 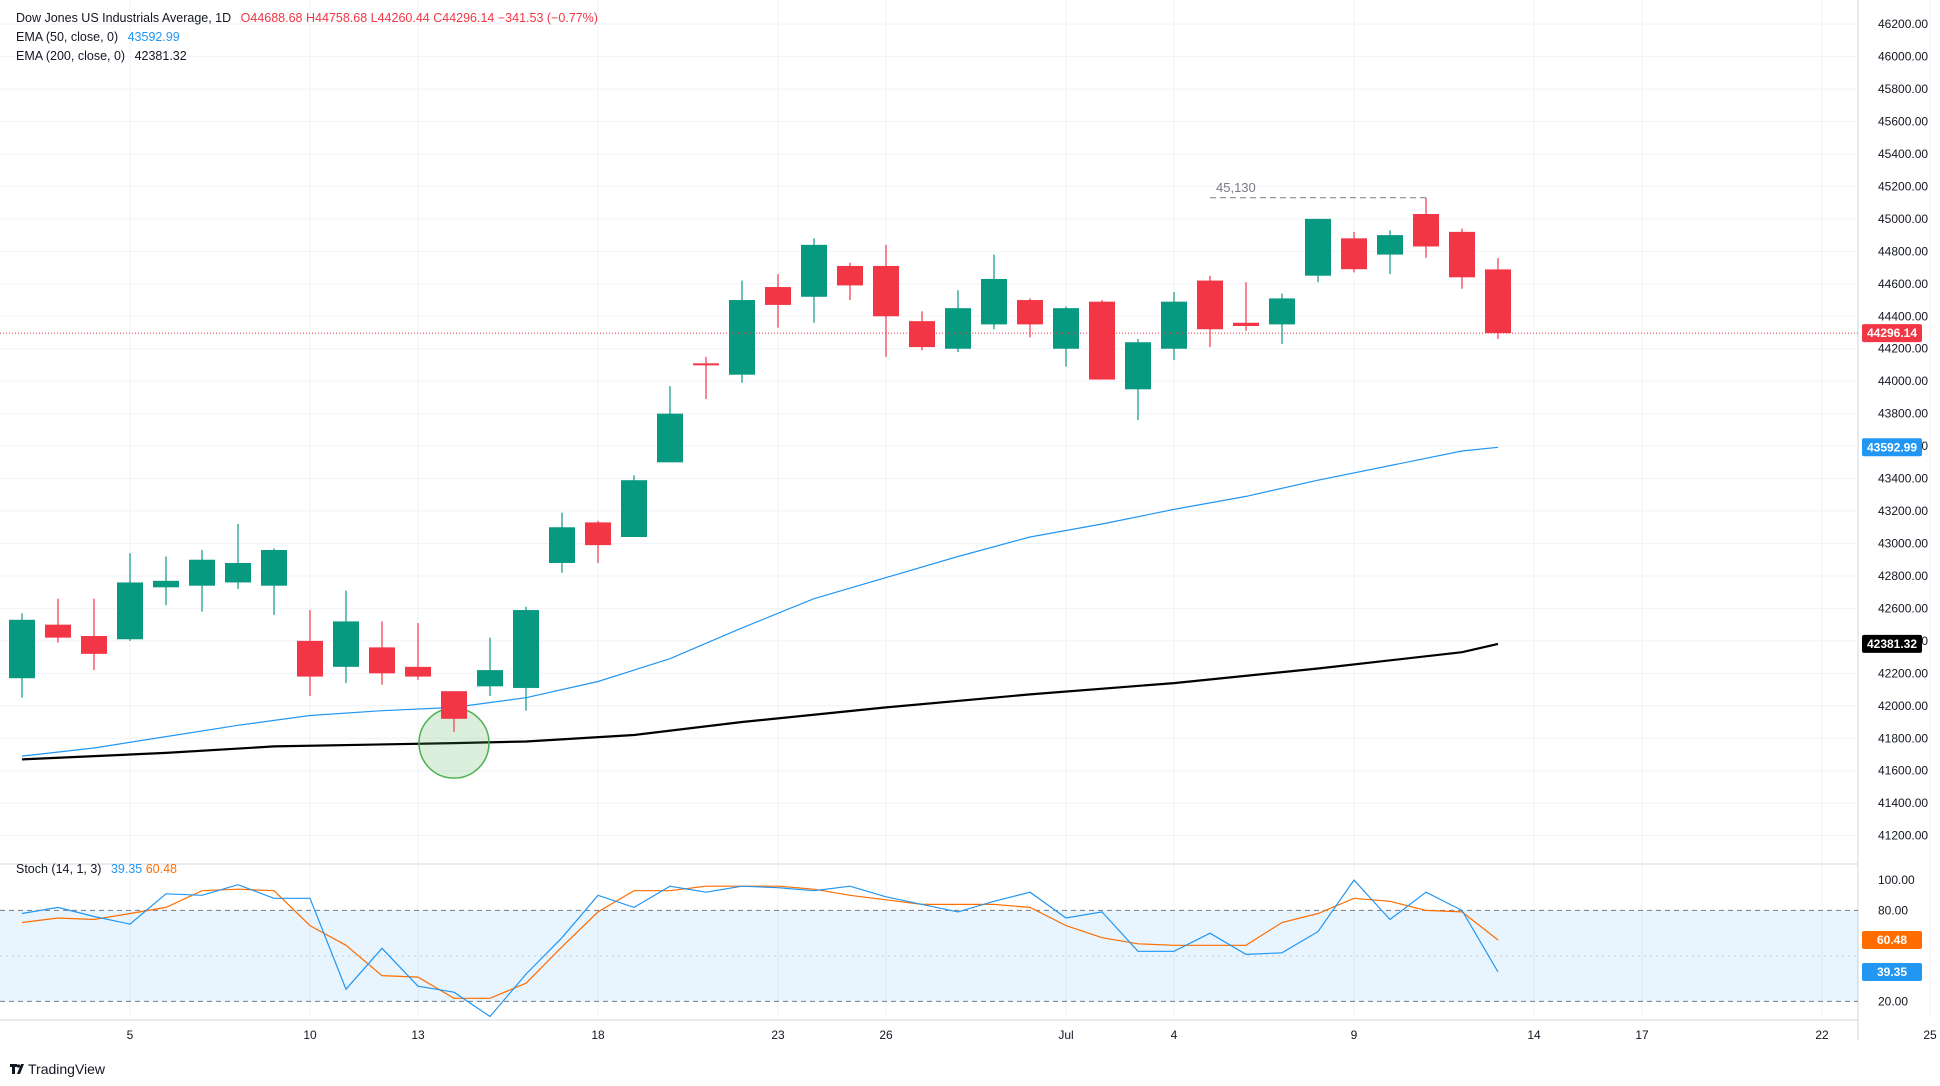 What do you see at coordinates (598, 1035) in the screenshot?
I see `time-tick-label: 18` at bounding box center [598, 1035].